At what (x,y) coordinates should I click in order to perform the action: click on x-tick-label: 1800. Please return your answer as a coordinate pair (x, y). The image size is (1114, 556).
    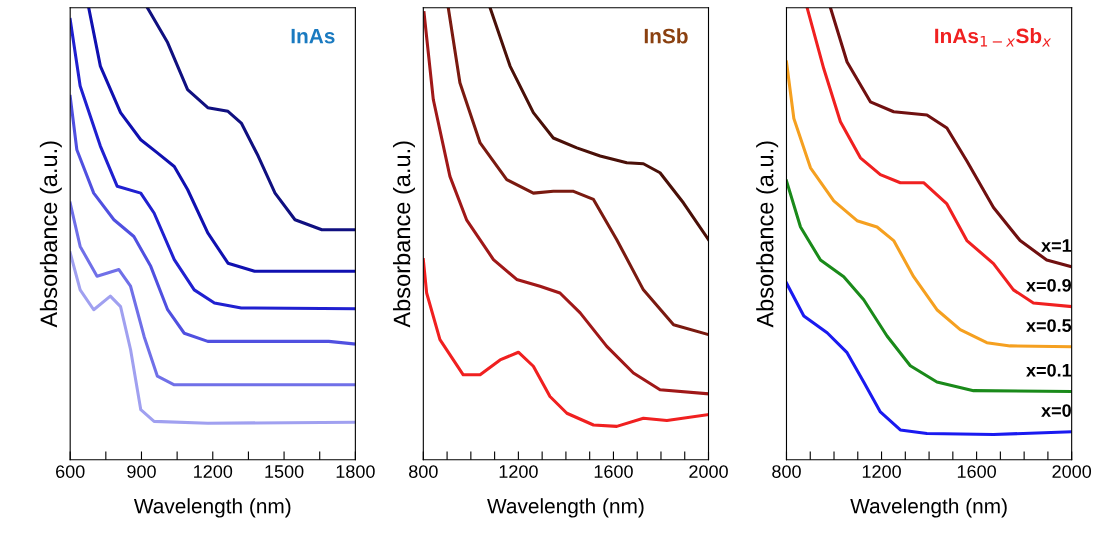
    Looking at the image, I should click on (355, 471).